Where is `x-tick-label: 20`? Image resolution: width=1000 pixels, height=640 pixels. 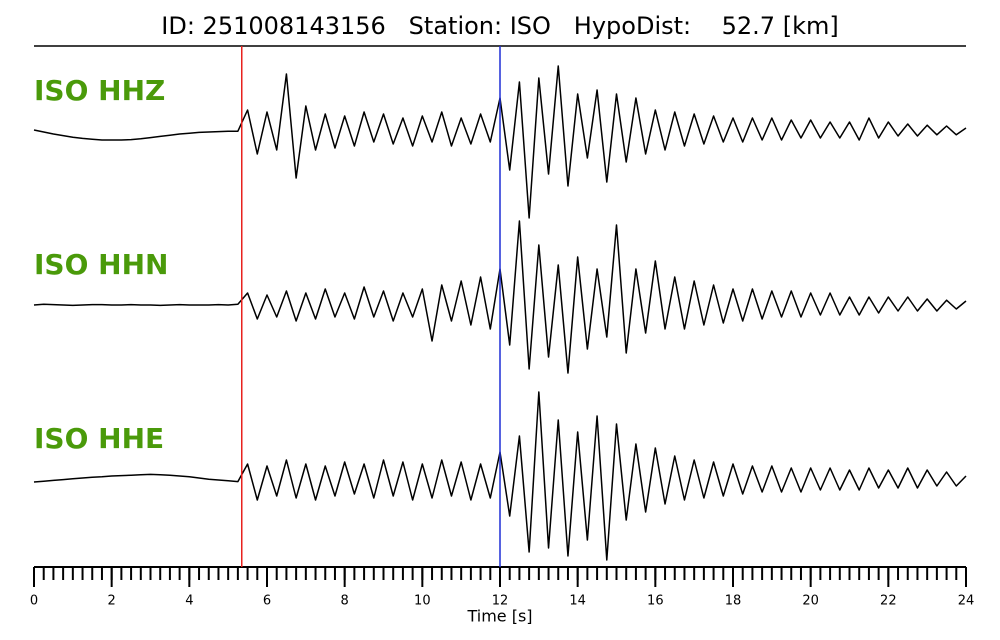
x-tick-label: 20 is located at coordinates (810, 601).